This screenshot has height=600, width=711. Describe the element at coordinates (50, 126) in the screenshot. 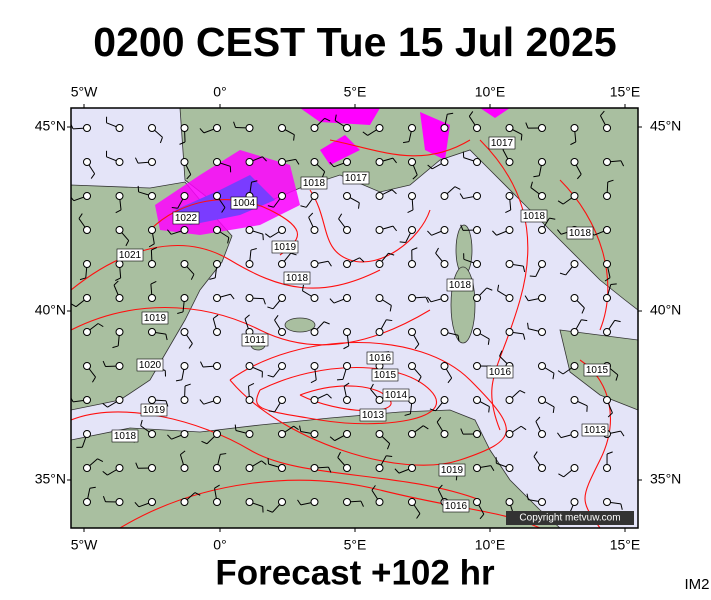

I see `lat-label-left: 45°N` at that location.